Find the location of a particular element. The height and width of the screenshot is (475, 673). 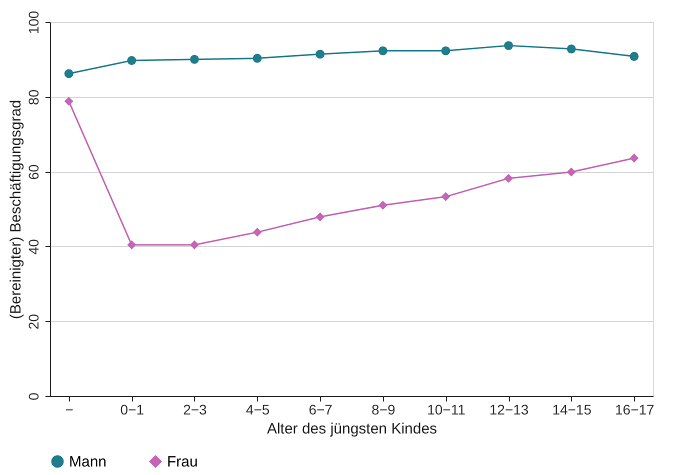

x-tick-label: 10−11 is located at coordinates (446, 410).